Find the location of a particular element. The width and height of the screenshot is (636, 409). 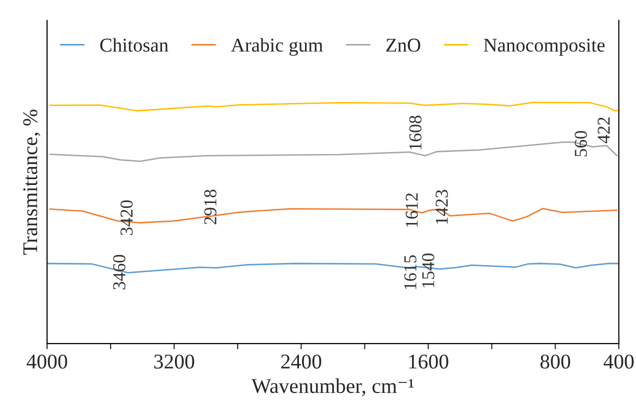

legend-label: ZnO is located at coordinates (403, 45).